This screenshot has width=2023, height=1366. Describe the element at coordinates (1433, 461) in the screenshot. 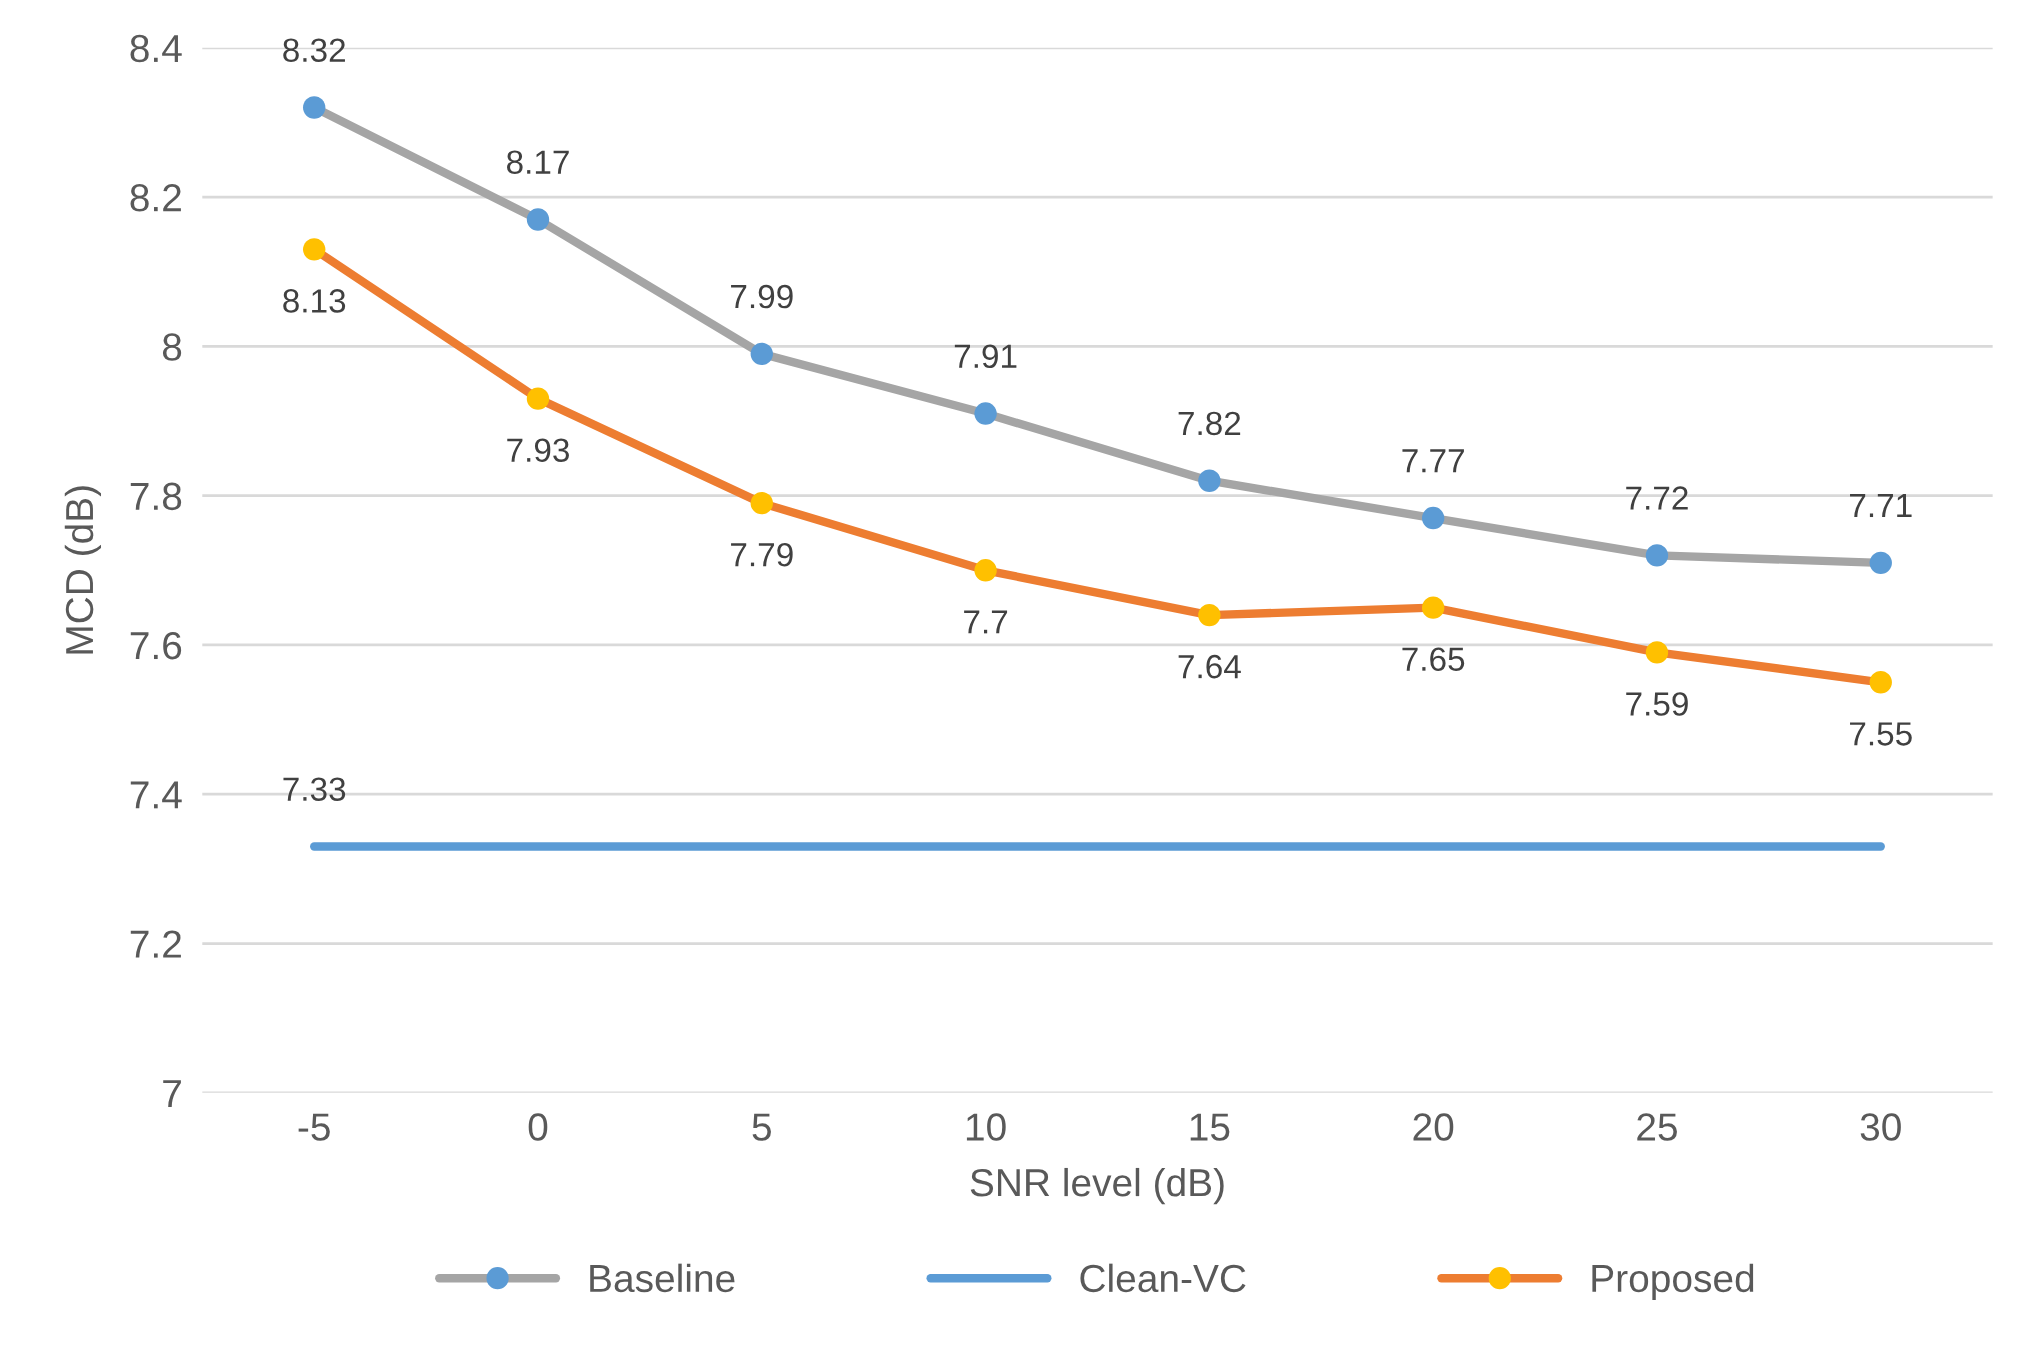

I see `data-label: 7.77` at that location.